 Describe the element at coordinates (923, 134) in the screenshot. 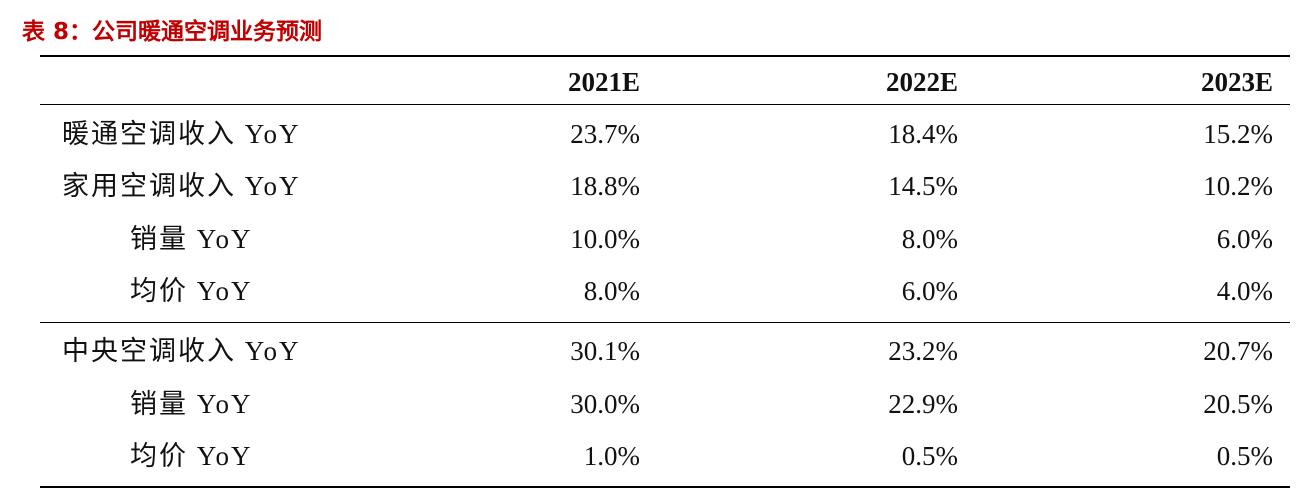

I see `cell: 18.4%` at that location.